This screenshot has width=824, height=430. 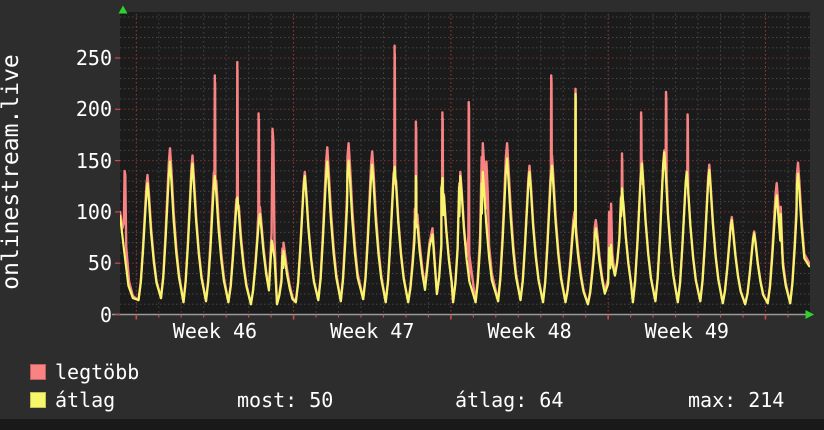 I want to click on bottom-strip, so click(x=412, y=424).